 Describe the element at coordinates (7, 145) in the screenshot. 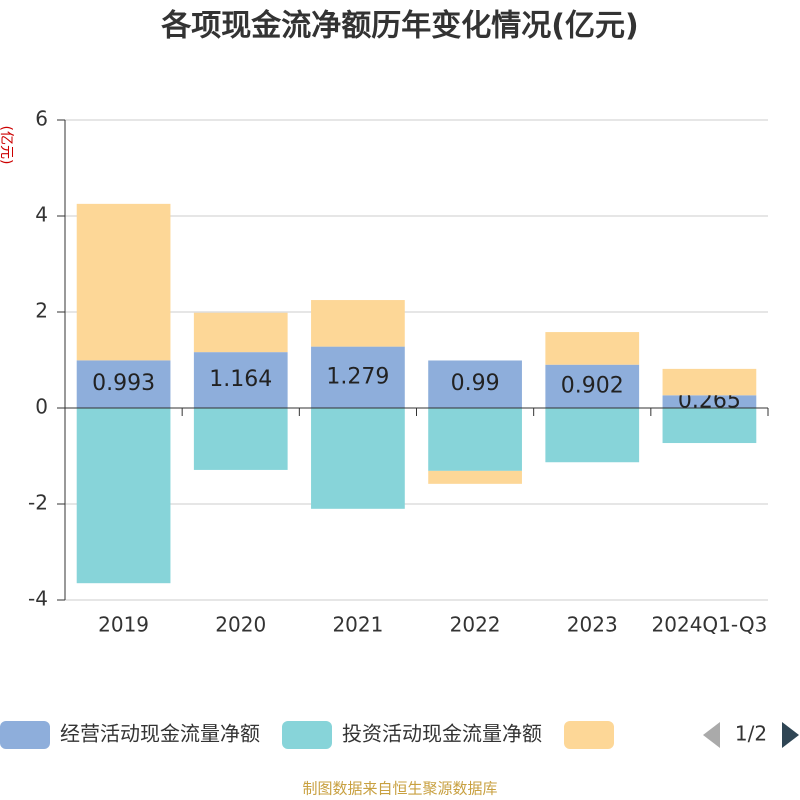

I see `y-axis-label: (亿元)` at that location.